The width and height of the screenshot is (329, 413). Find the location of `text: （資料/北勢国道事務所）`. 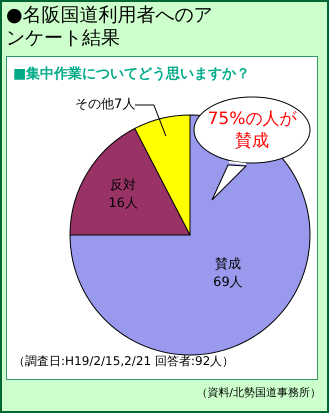

text: （資料/北勢国道事務所） is located at coordinates (258, 392).